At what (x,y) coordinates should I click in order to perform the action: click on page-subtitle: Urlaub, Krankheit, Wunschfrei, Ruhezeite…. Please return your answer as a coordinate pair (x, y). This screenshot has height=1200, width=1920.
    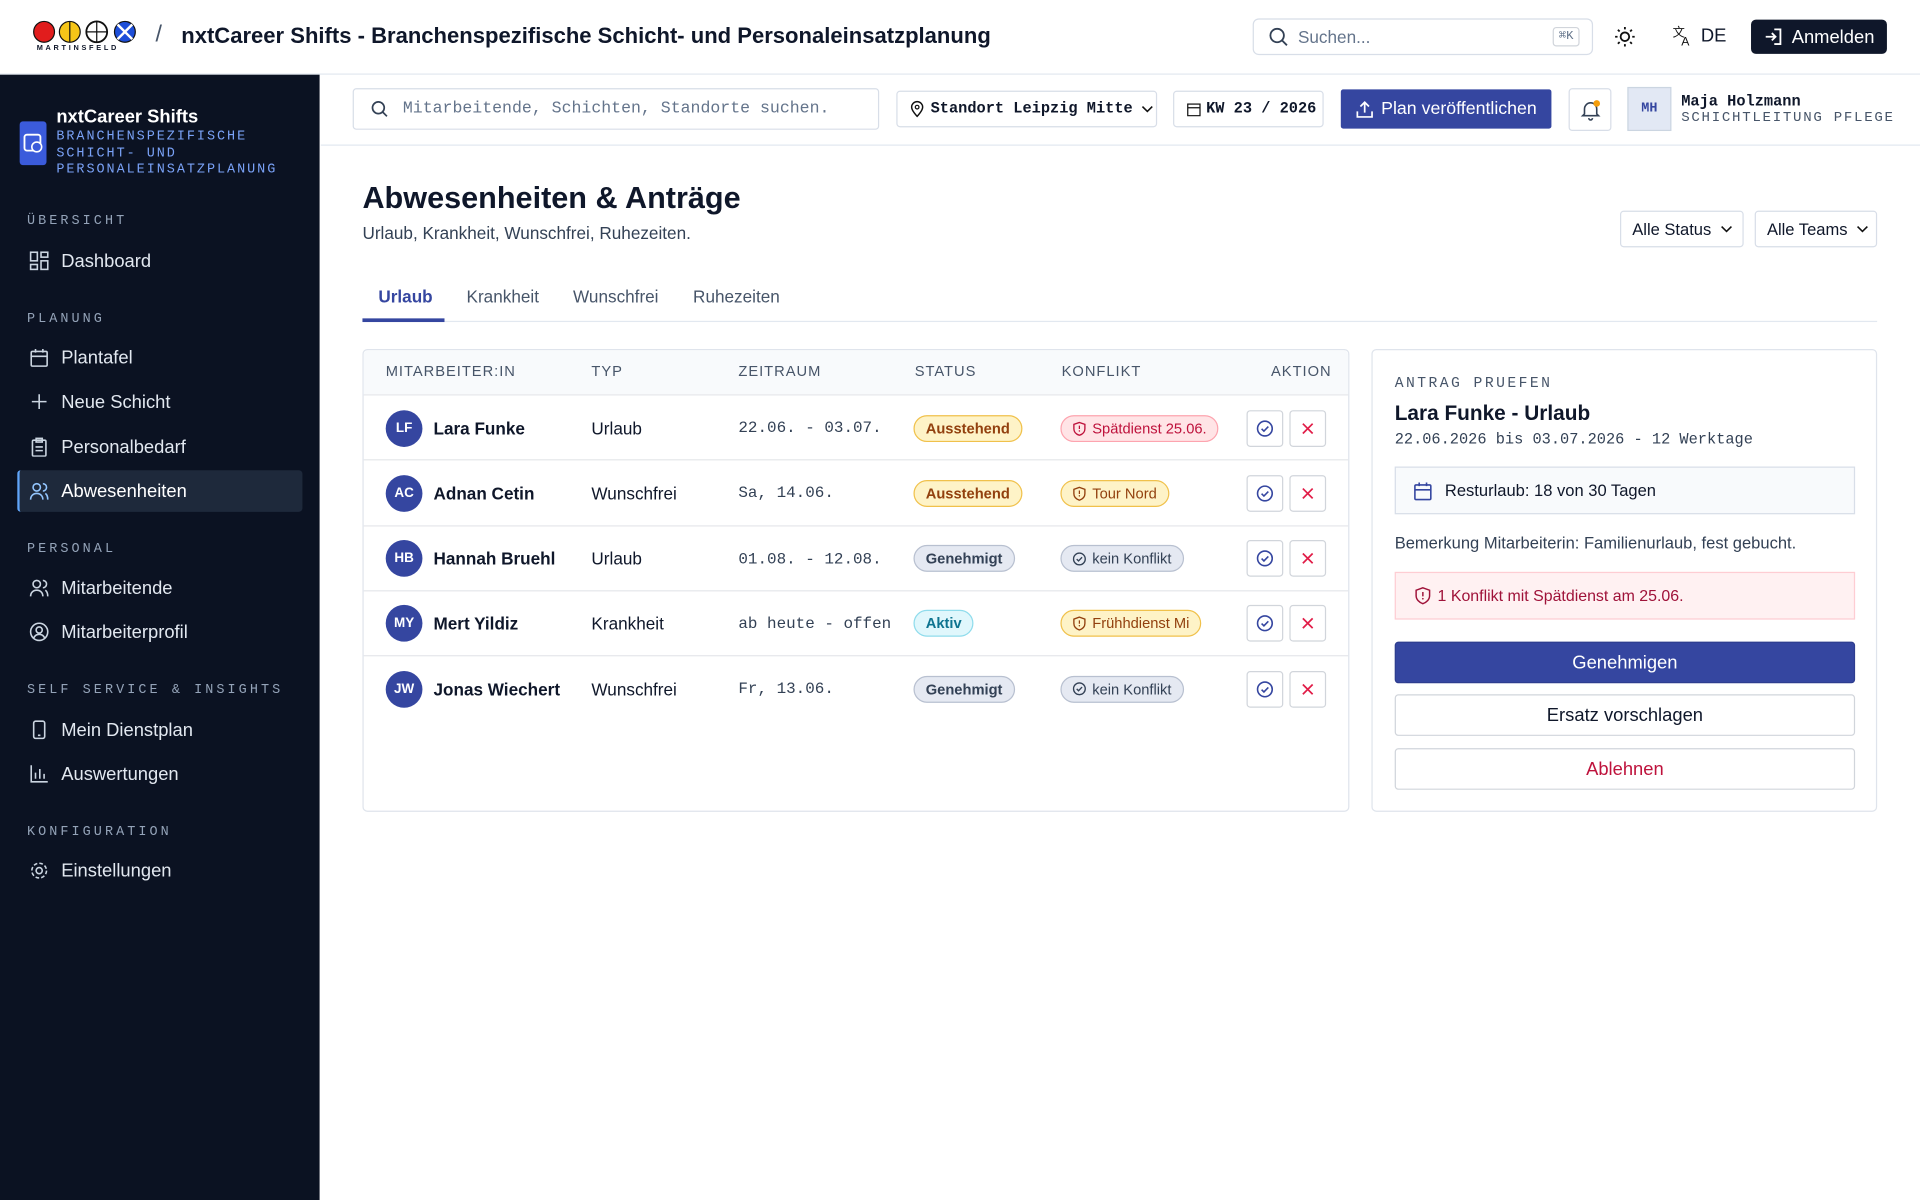
    Looking at the image, I should click on (526, 232).